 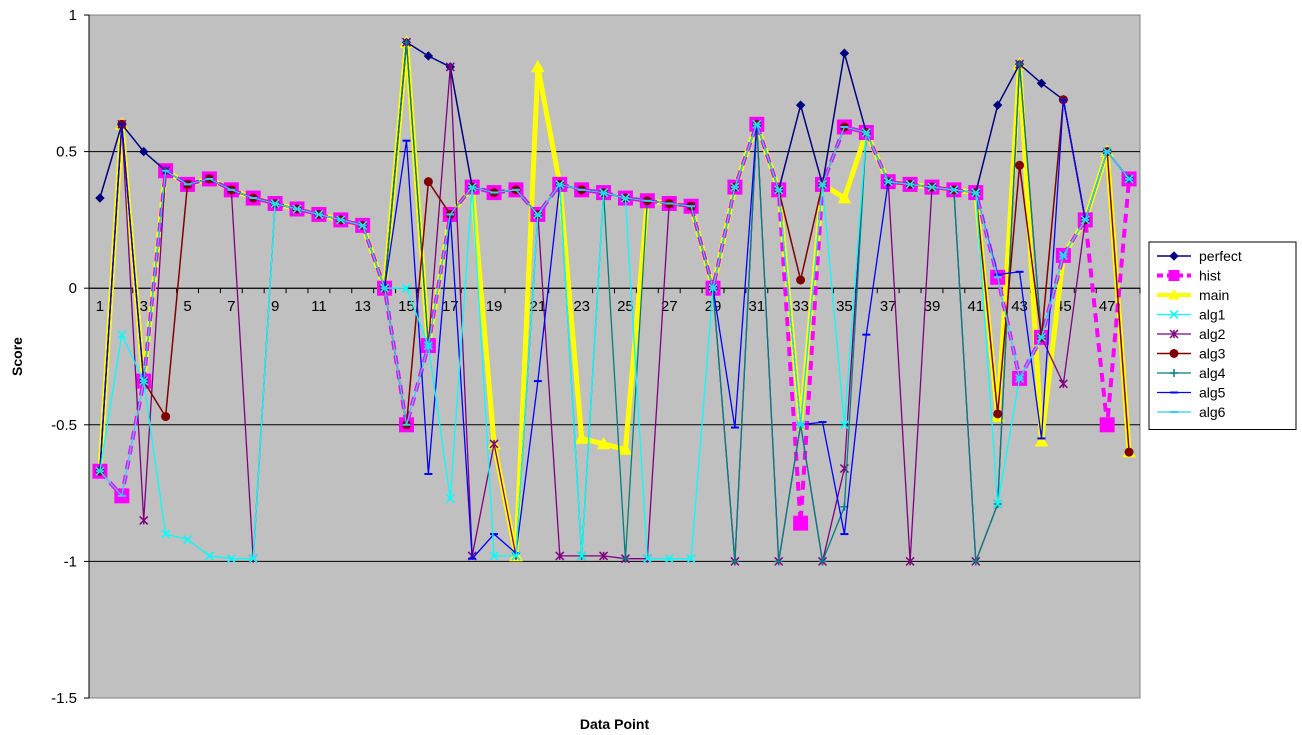 I want to click on x-tick-label: 23, so click(x=581, y=306).